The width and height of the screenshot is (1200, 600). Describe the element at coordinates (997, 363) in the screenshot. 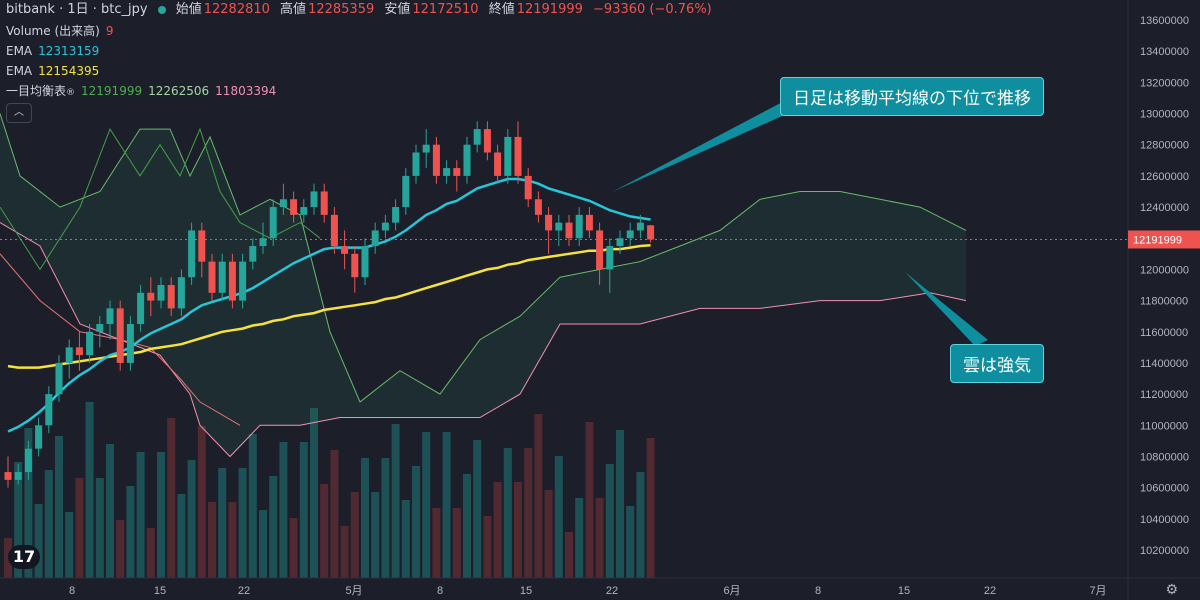

I see `callout-cloud: 雲は強気` at that location.